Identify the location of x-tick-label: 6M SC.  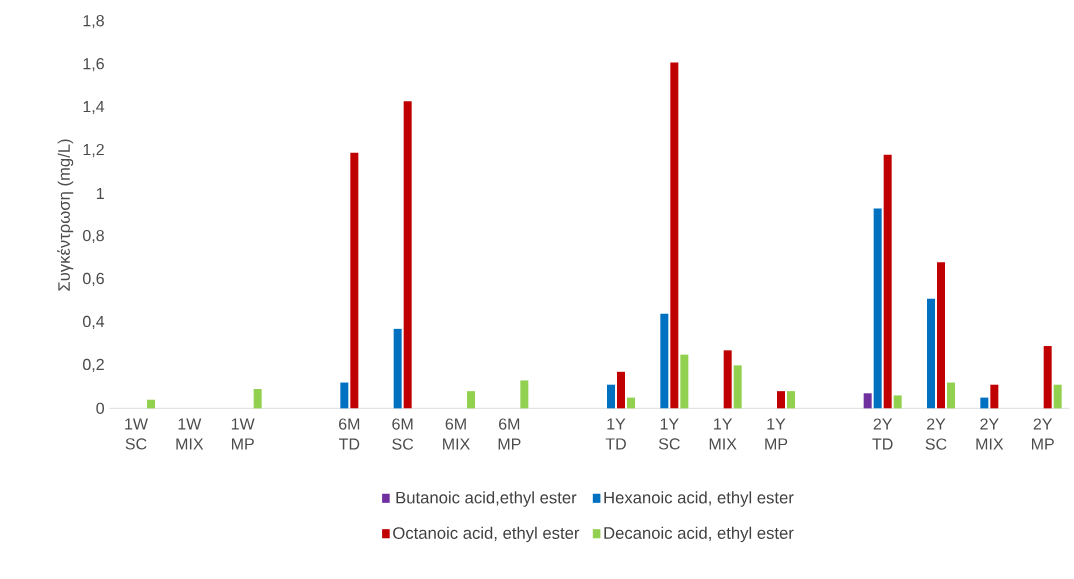
(403, 434).